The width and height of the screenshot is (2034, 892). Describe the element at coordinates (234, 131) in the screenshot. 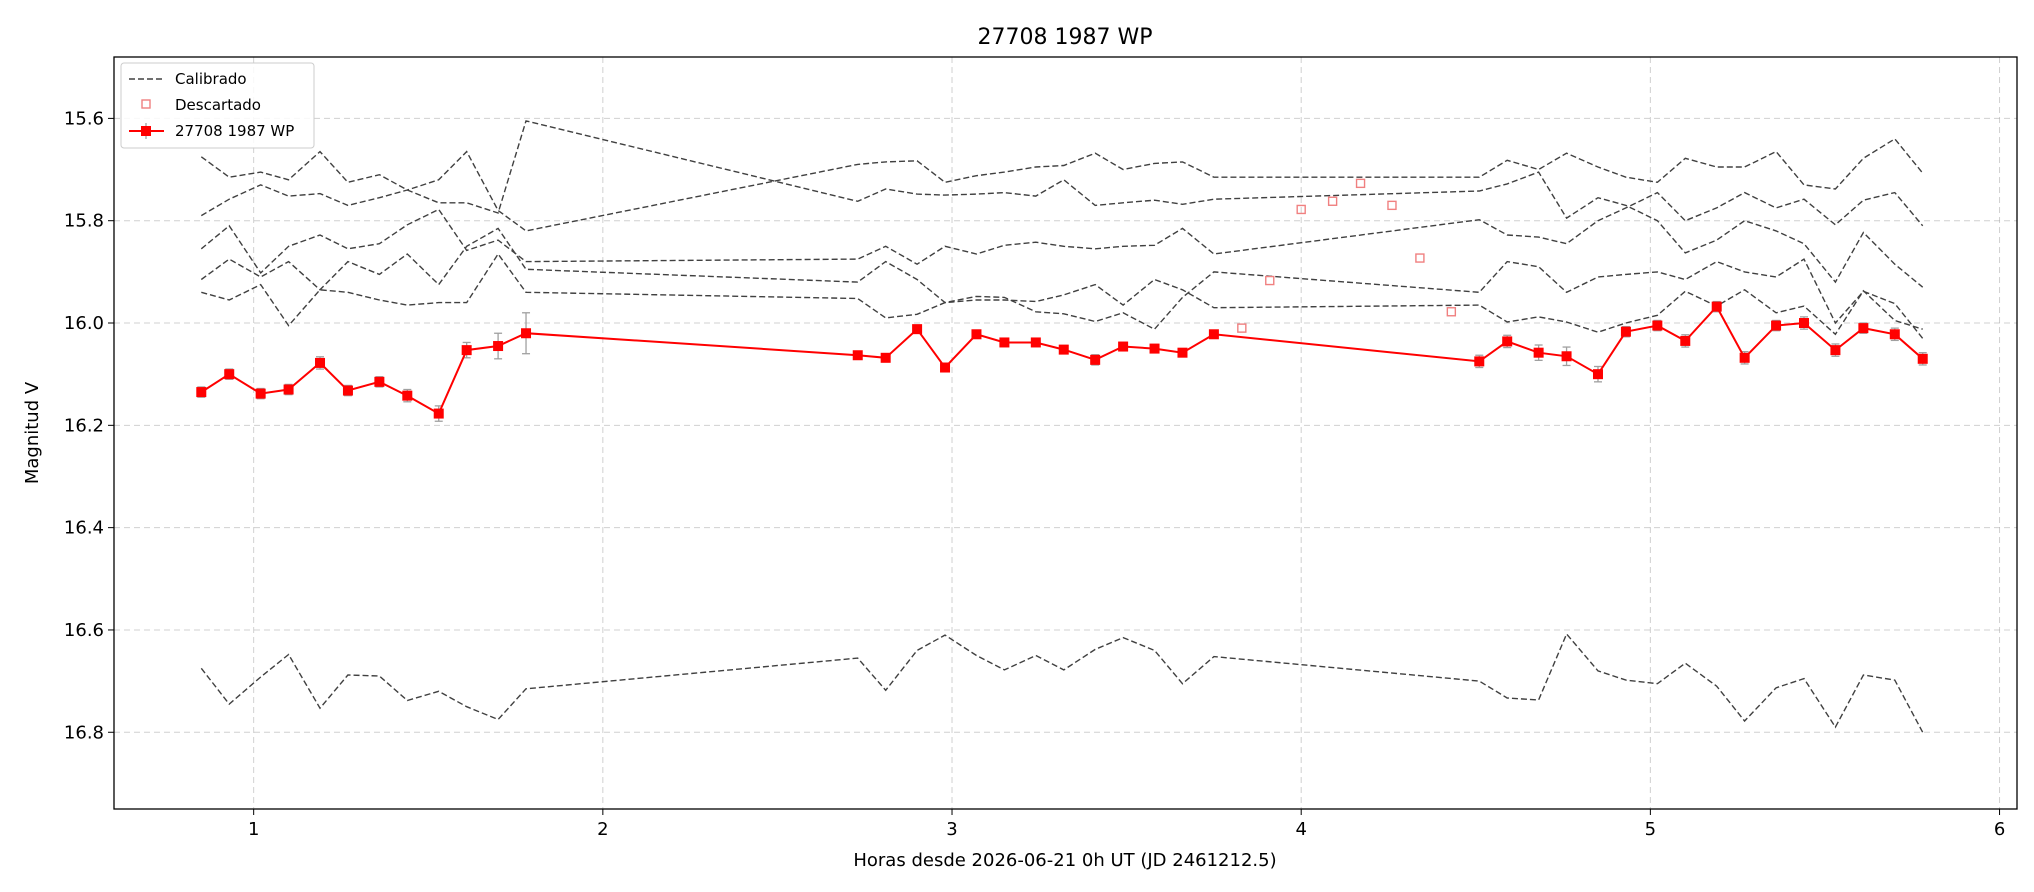

I see `legend-target-label: 27708 1987 WP` at that location.